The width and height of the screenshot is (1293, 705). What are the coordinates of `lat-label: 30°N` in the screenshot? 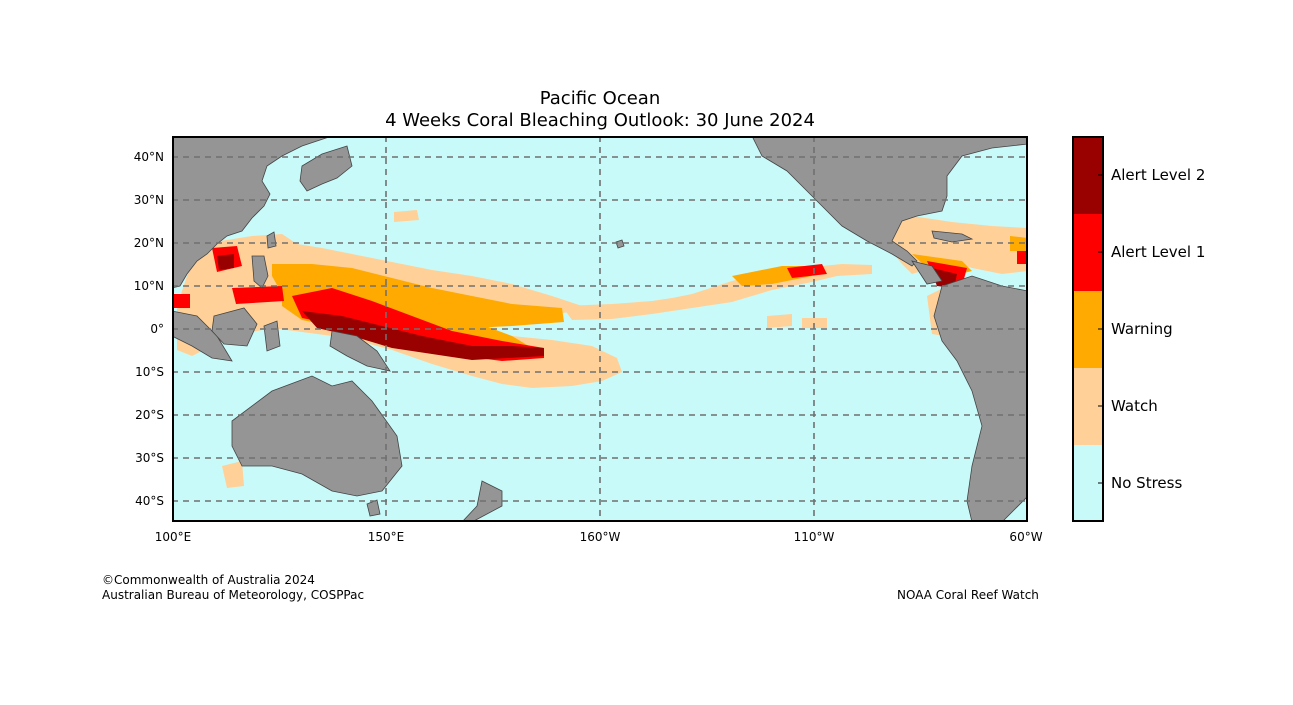 It's located at (148, 200).